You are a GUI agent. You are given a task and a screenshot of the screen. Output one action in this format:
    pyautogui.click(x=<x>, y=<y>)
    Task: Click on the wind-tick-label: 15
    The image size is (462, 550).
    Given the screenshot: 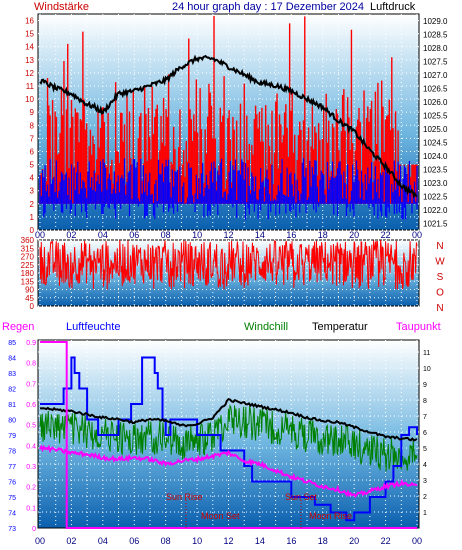 What is the action you would take?
    pyautogui.click(x=29, y=34)
    